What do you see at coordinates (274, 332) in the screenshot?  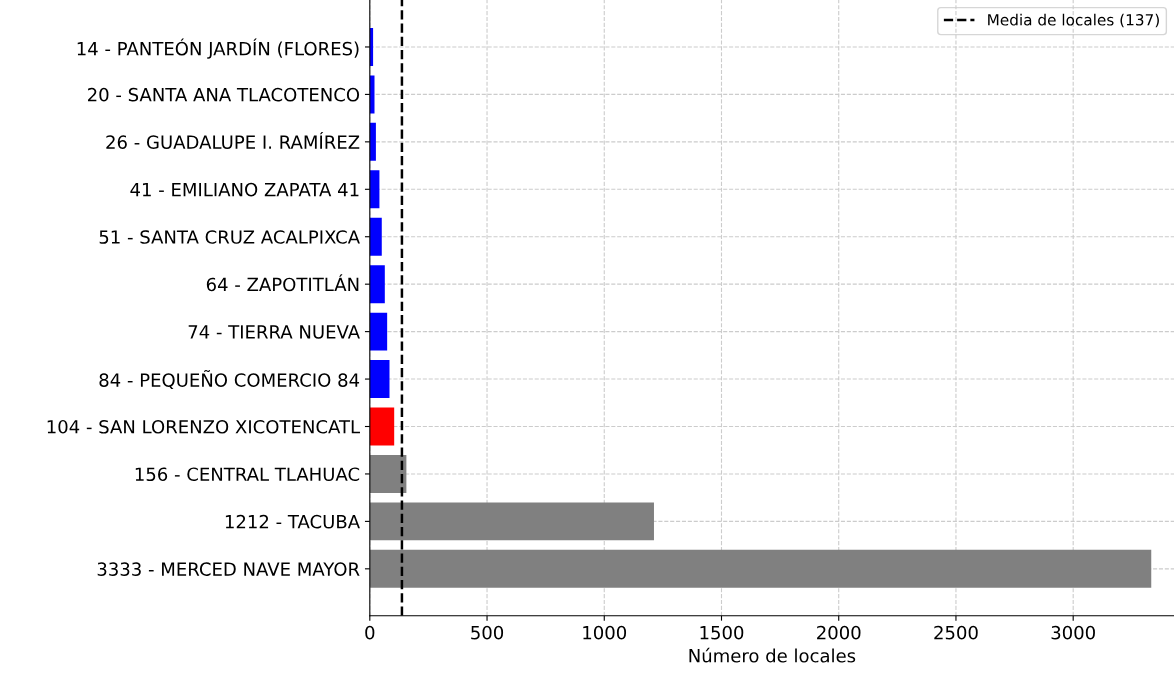 I see `y-tick-label: 74 - TIERRA NUEVA` at bounding box center [274, 332].